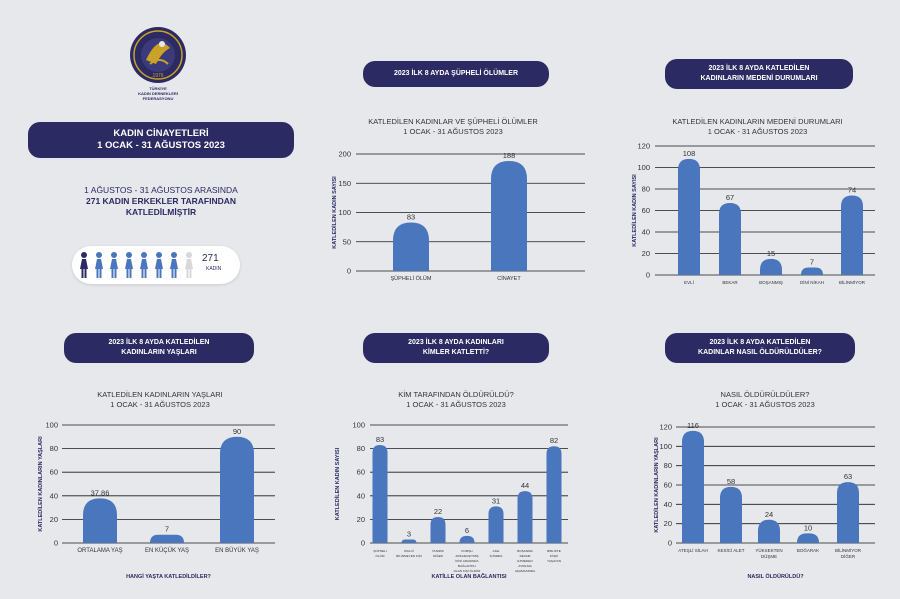 The image size is (900, 599). What do you see at coordinates (757, 121) in the screenshot?
I see `chart-title-line: KATLEDİLEN KADINLARIN MEDENİ DURUMLARI` at bounding box center [757, 121].